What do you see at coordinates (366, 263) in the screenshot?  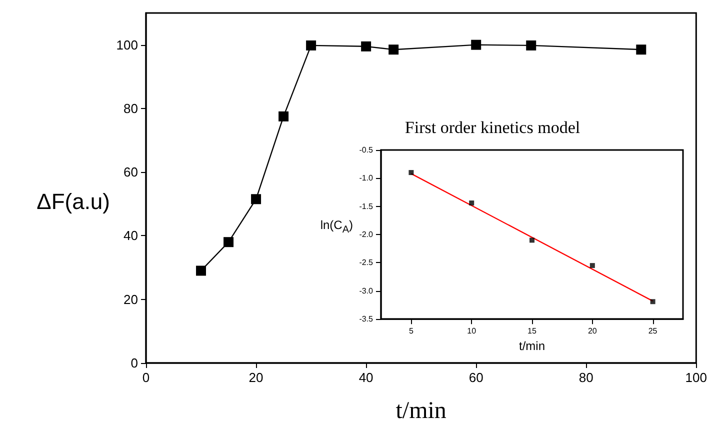 I see `y-tick-label: -2.5` at bounding box center [366, 263].